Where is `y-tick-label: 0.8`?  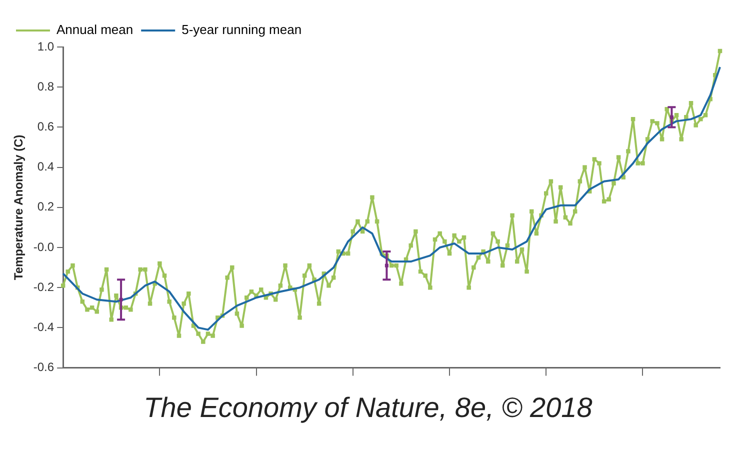
y-tick-label: 0.8 is located at coordinates (45, 86).